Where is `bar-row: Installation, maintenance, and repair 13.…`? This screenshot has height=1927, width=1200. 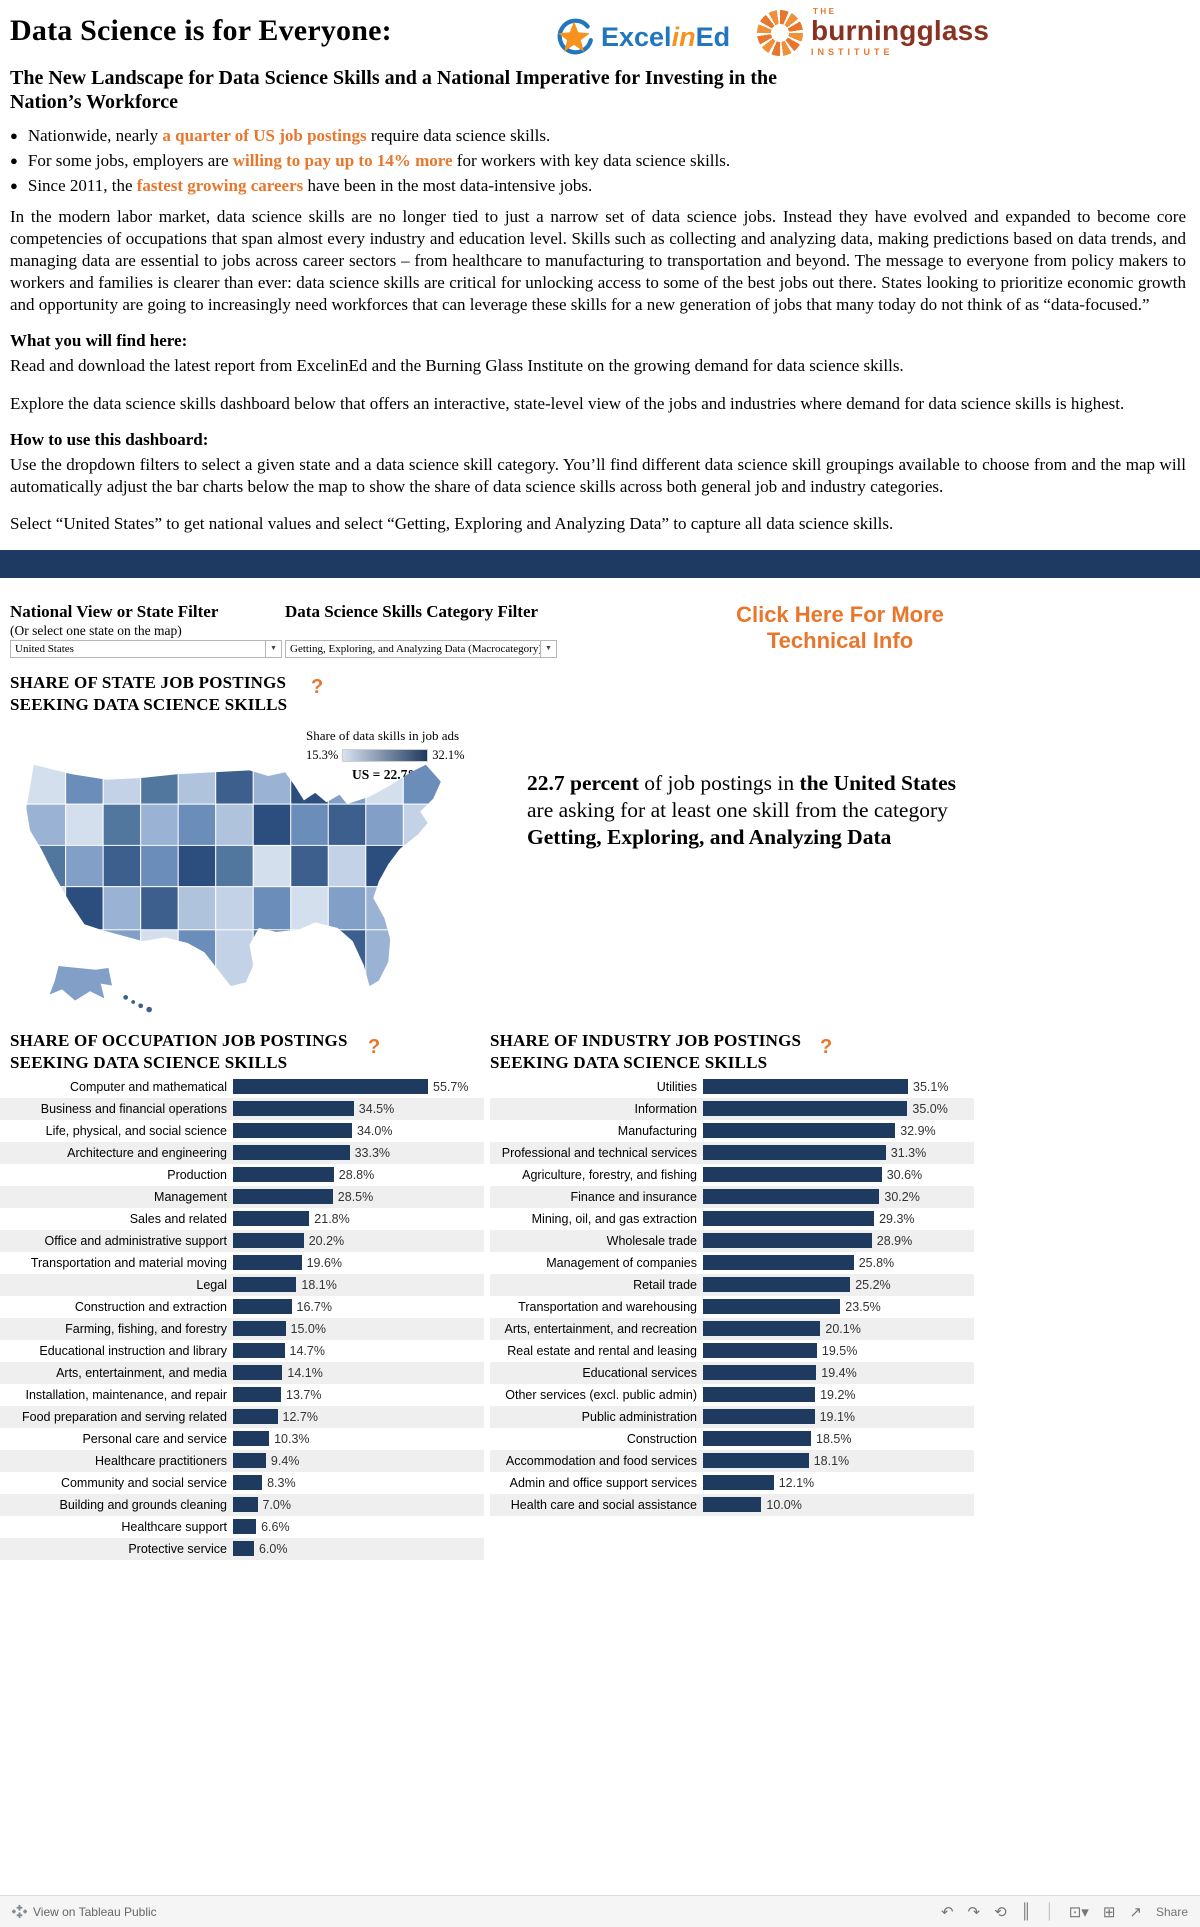 bar-row: Installation, maintenance, and repair 13.… is located at coordinates (242, 1395).